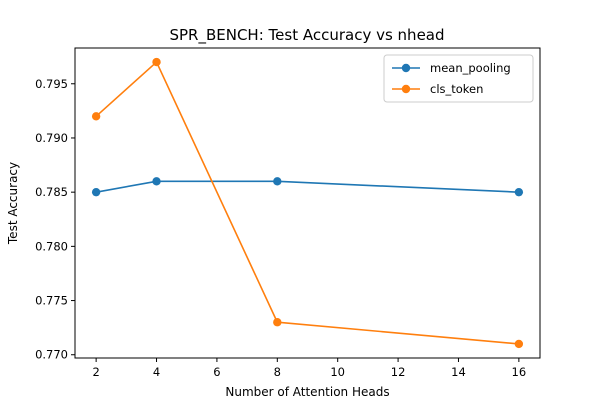 This screenshot has width=600, height=400. Describe the element at coordinates (307, 186) in the screenshot. I see `series-line-mean_pooling` at that location.